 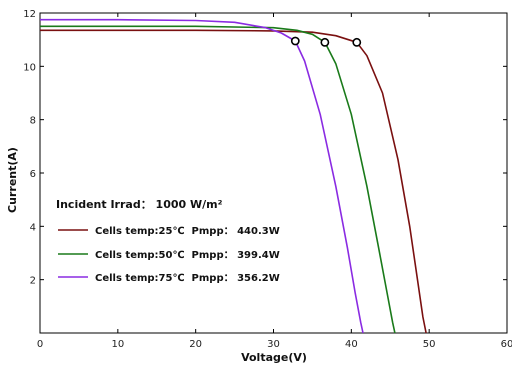 What do you see at coordinates (351, 344) in the screenshot?
I see `x-tick-label: 40` at bounding box center [351, 344].